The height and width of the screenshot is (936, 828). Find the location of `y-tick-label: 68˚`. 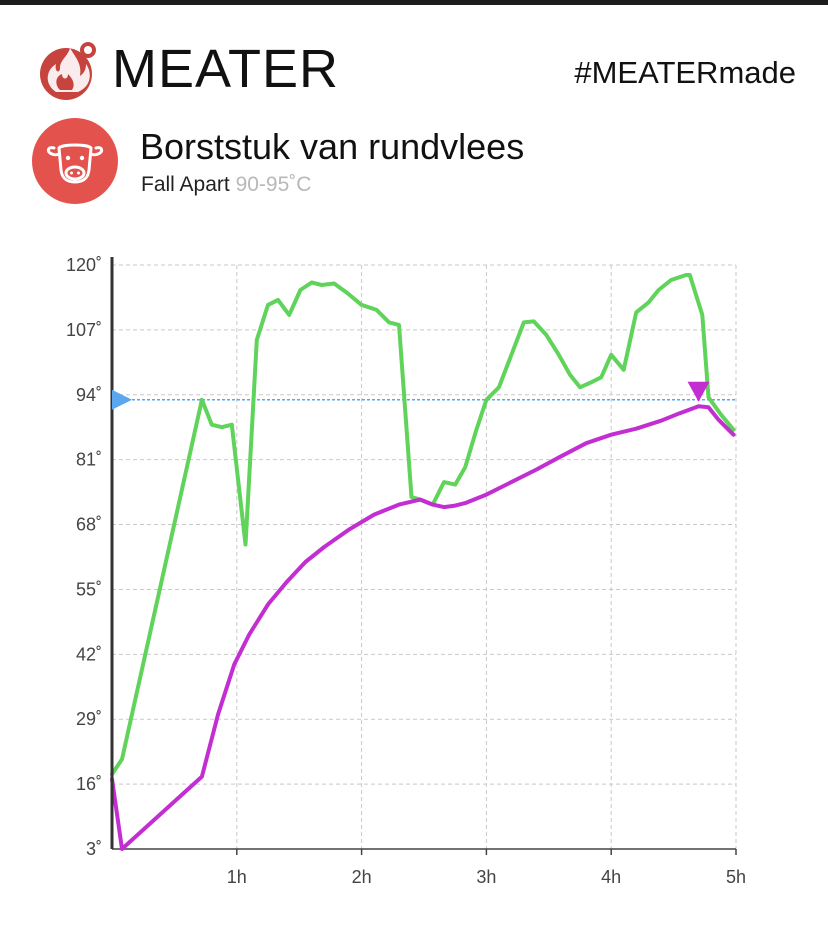

y-tick-label: 68˚ is located at coordinates (89, 525).